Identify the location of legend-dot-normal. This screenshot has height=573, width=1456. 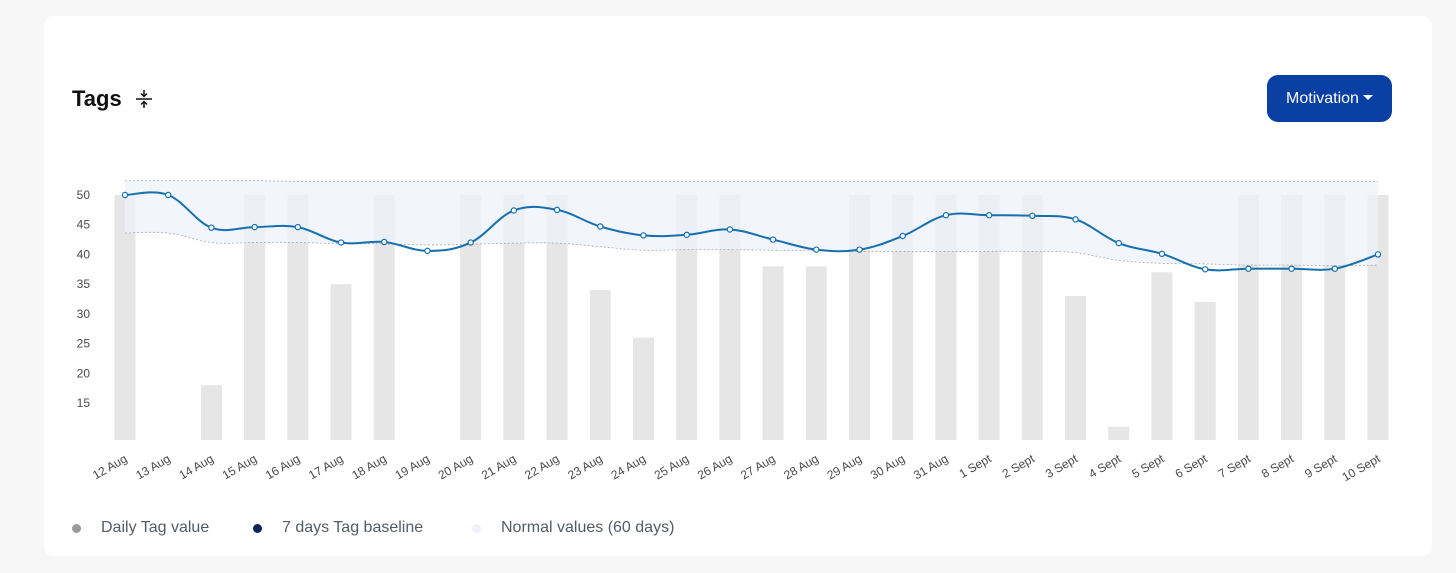
(476, 528).